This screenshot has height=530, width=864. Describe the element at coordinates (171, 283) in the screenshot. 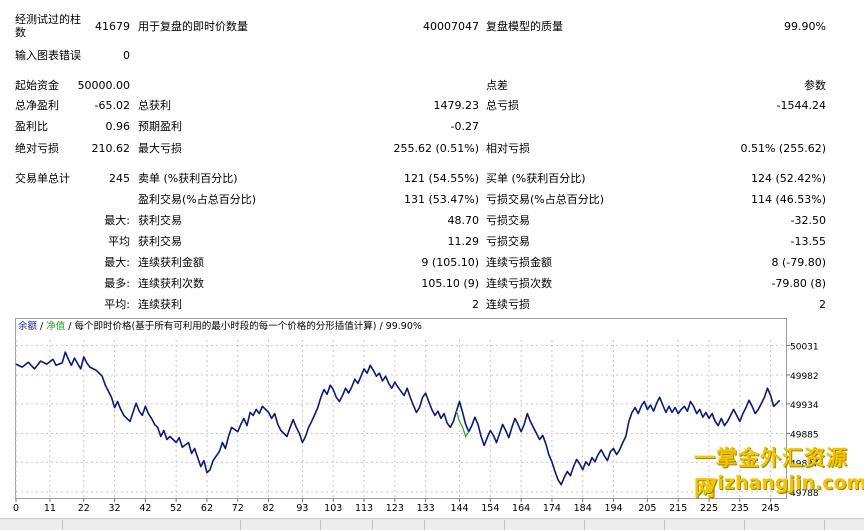

I see `max-cons-profit-label: 连续获利次数` at that location.